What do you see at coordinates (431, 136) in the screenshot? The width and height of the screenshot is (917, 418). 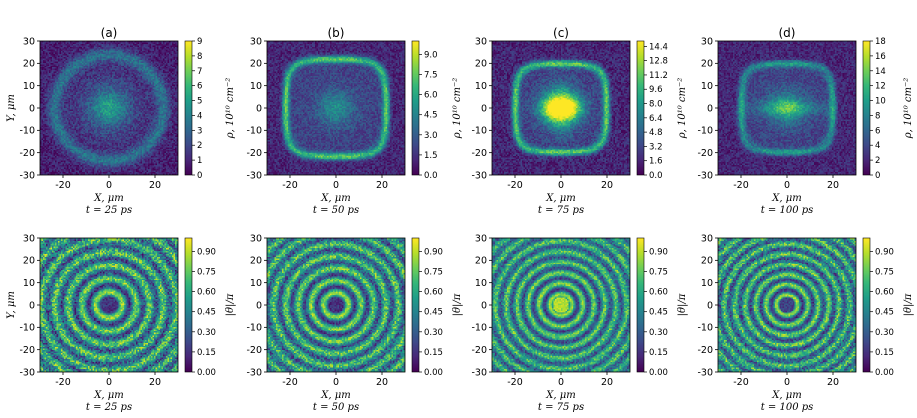 I see `colorbar-tick-label: 3.0` at bounding box center [431, 136].